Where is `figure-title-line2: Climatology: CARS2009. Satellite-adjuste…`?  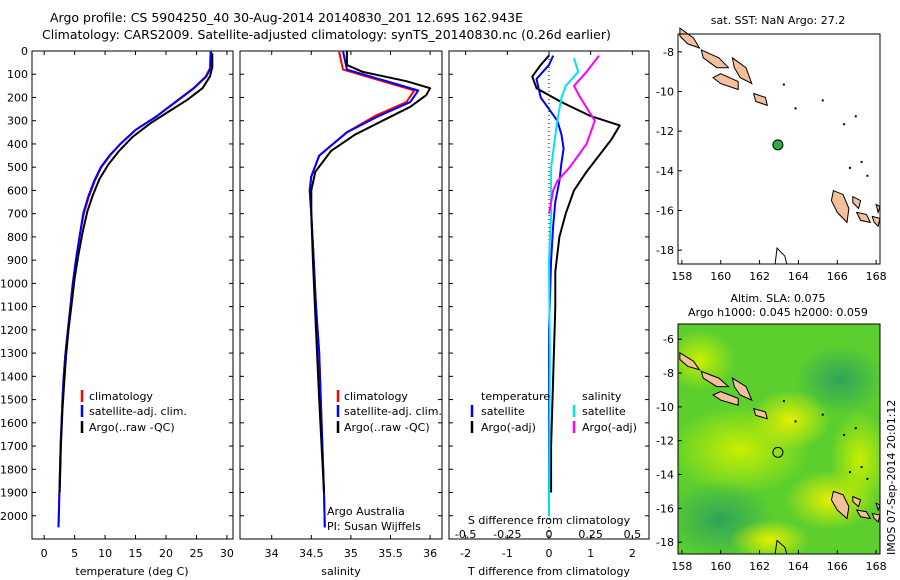
figure-title-line2: Climatology: CARS2009. Satellite-adjuste… is located at coordinates (326, 34).